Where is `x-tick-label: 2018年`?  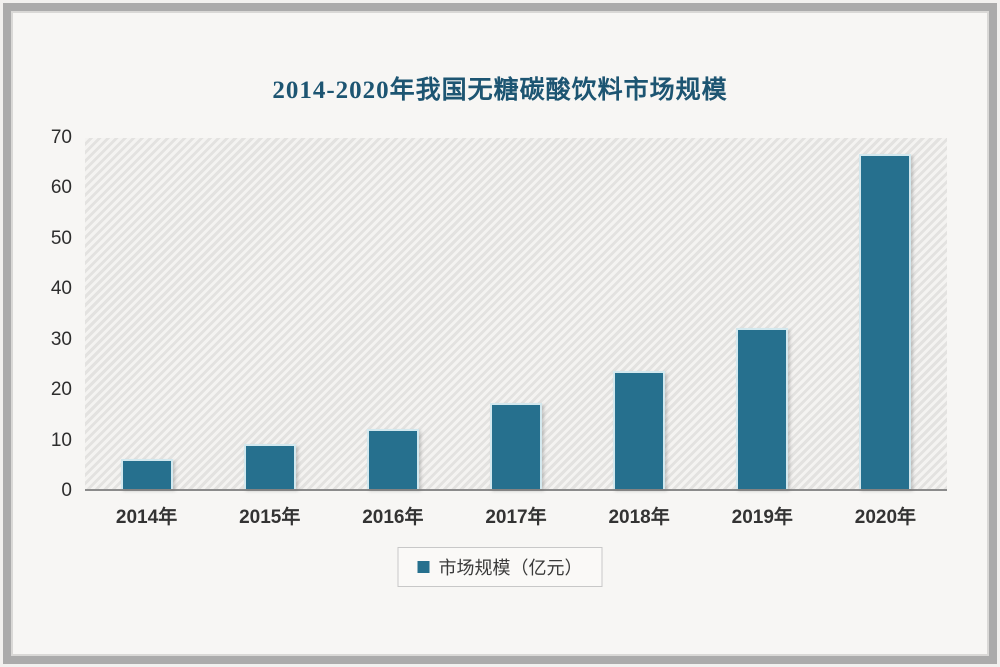
x-tick-label: 2018年 is located at coordinates (639, 517).